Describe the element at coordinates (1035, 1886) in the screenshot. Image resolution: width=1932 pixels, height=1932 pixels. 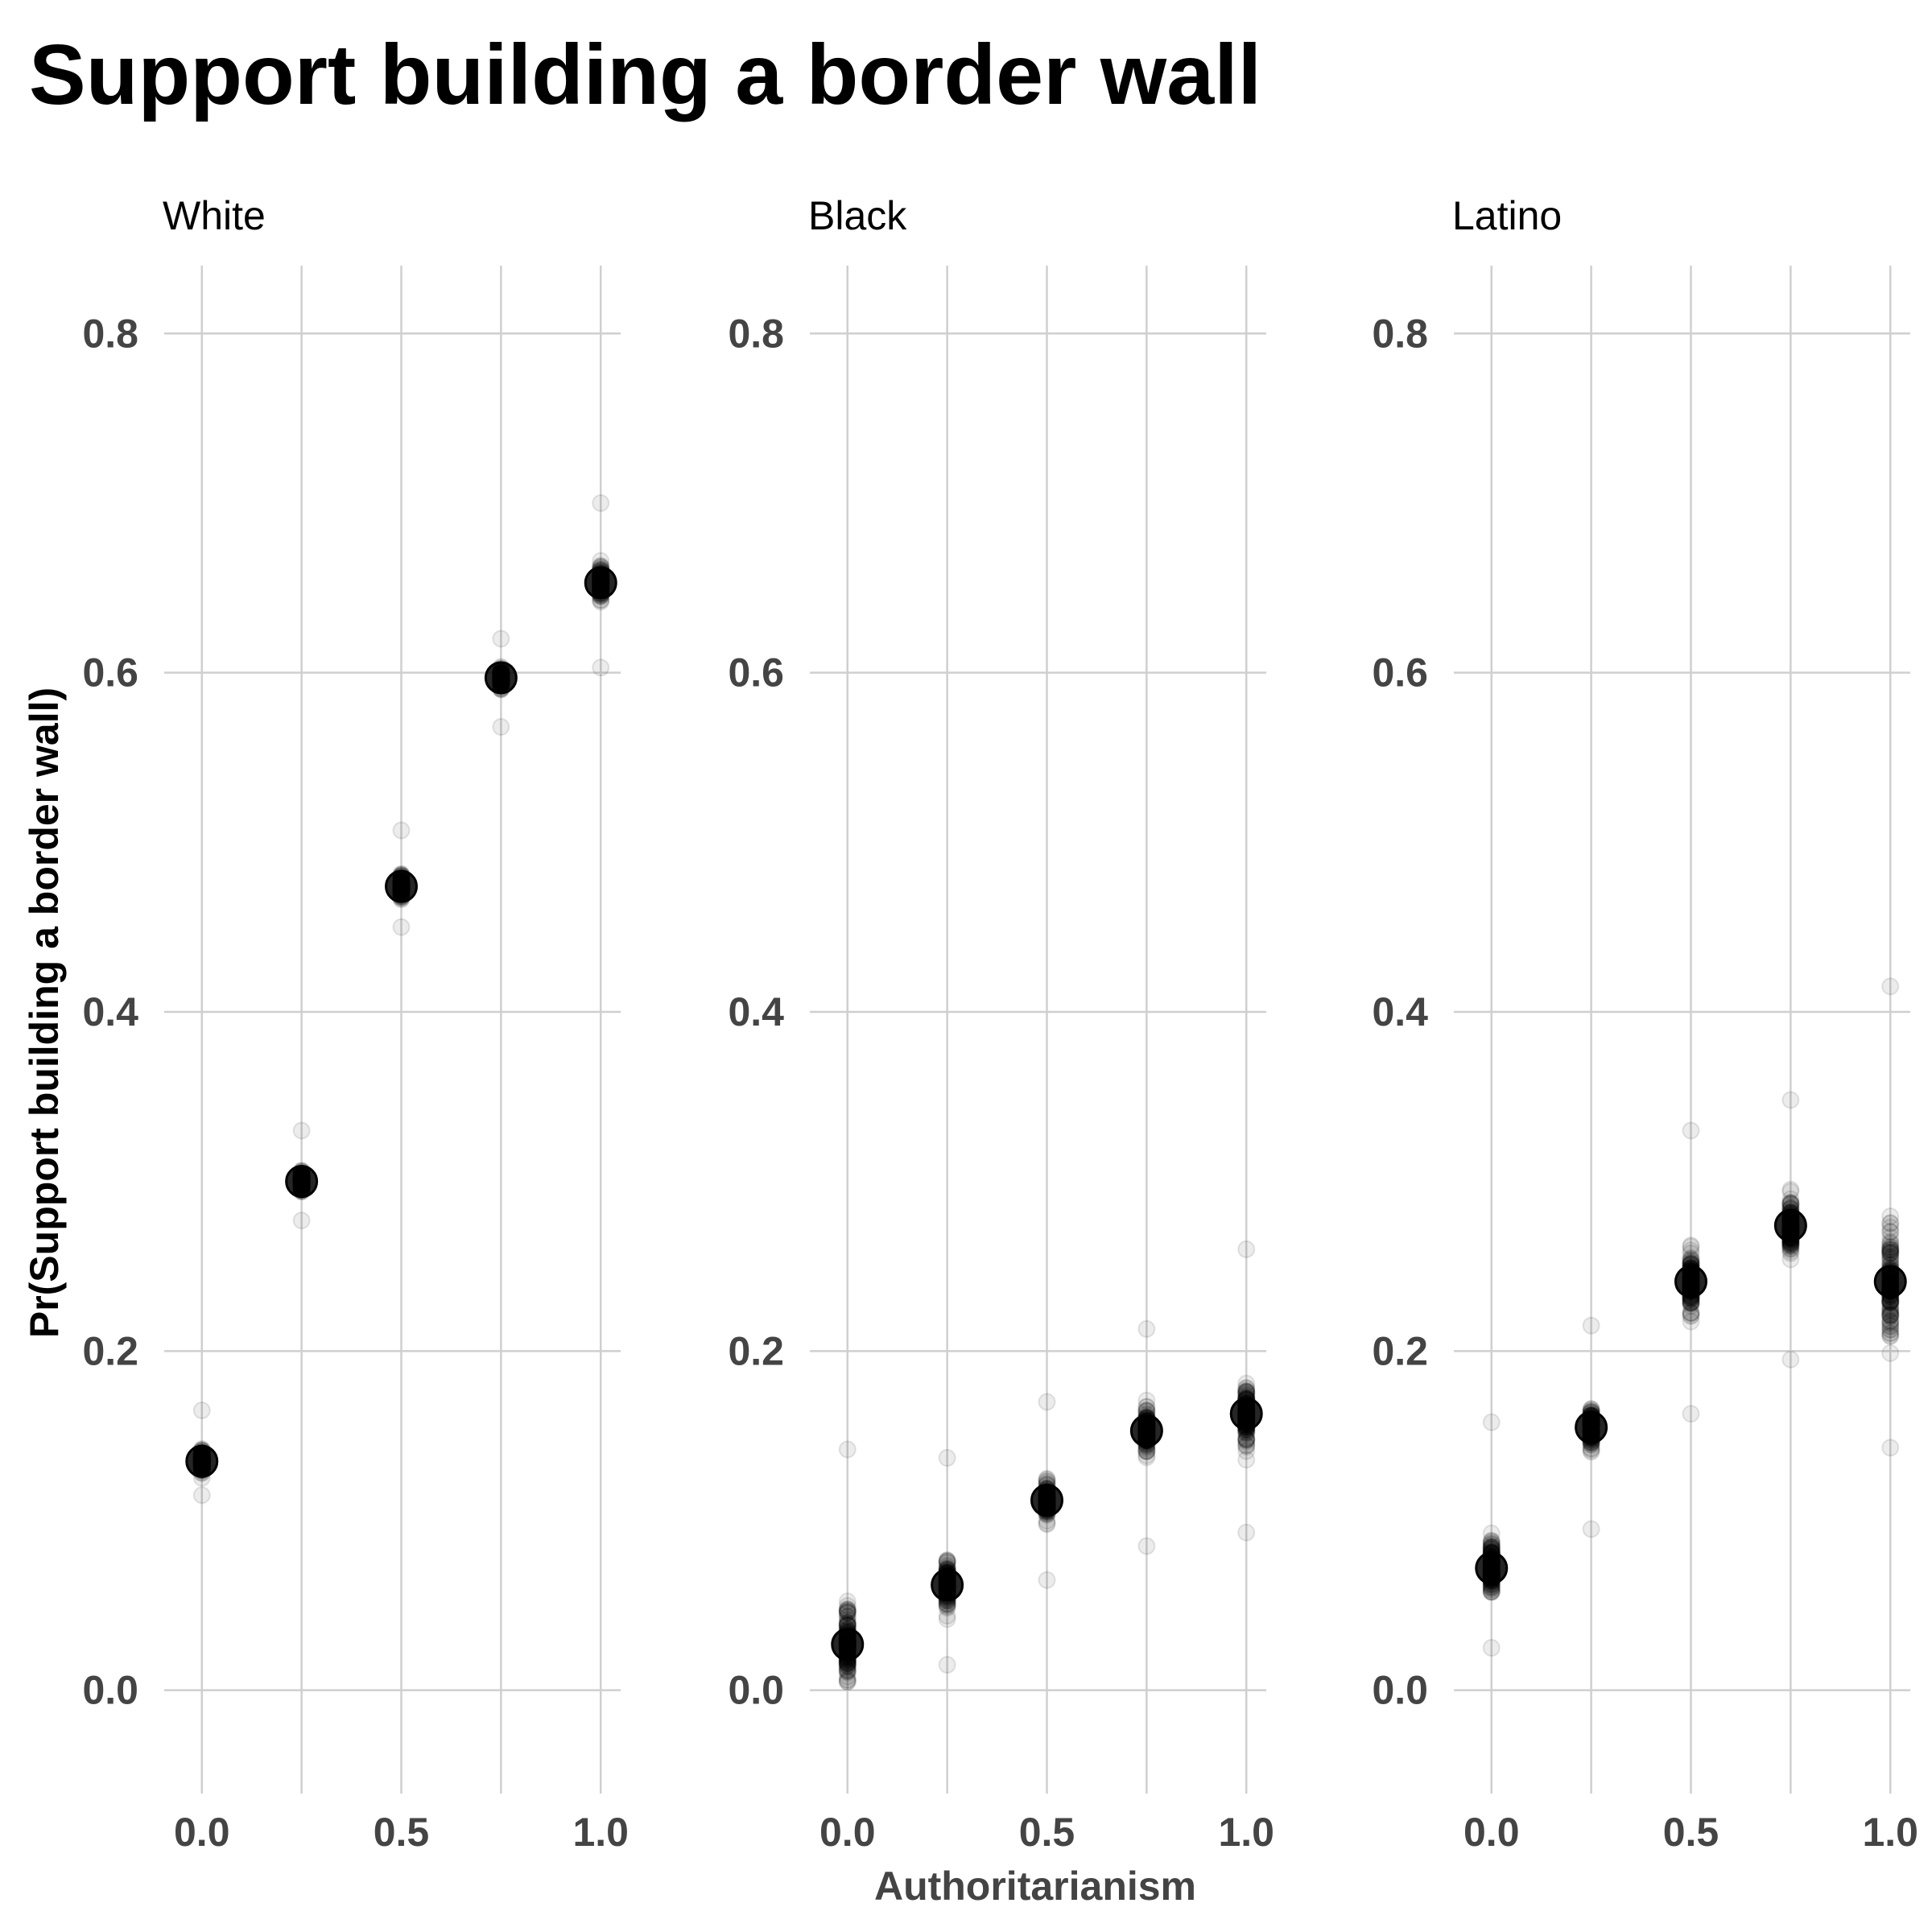
I see `x-axis-title: Authoritarianism` at that location.